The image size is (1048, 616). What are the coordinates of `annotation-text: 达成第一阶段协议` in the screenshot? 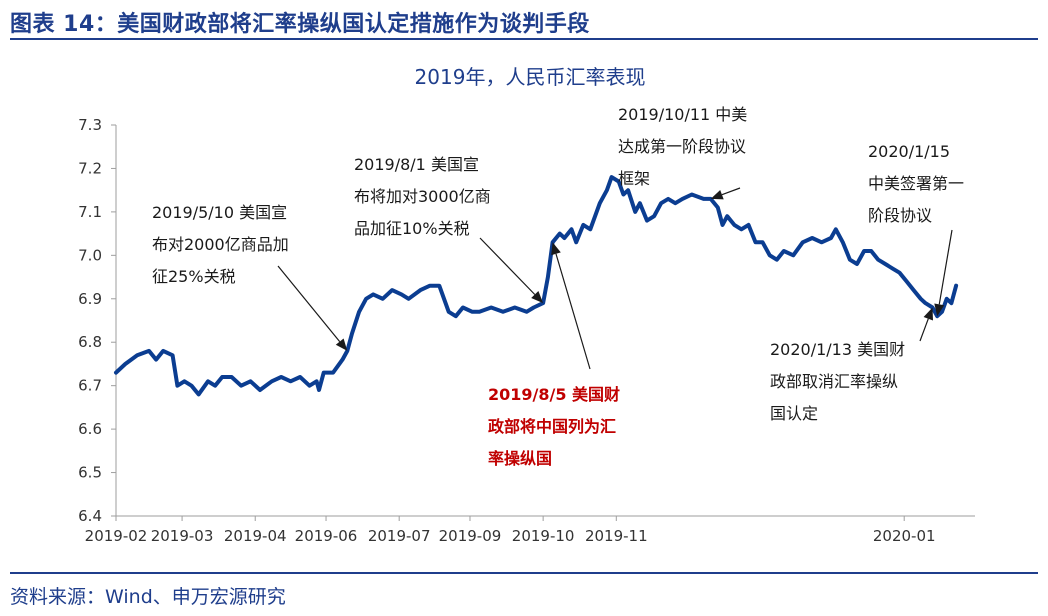 It's located at (682, 146).